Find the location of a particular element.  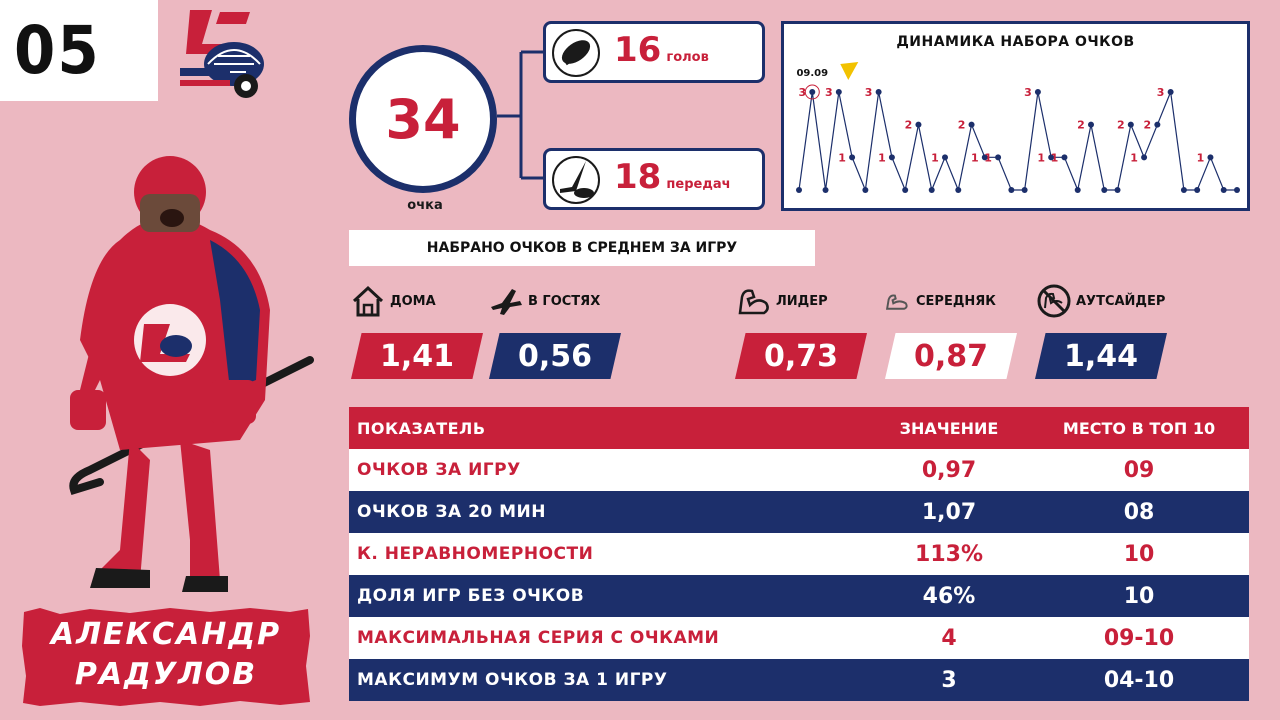

header-metric: ПОКАЗАТЕЛЬ is located at coordinates (421, 428).